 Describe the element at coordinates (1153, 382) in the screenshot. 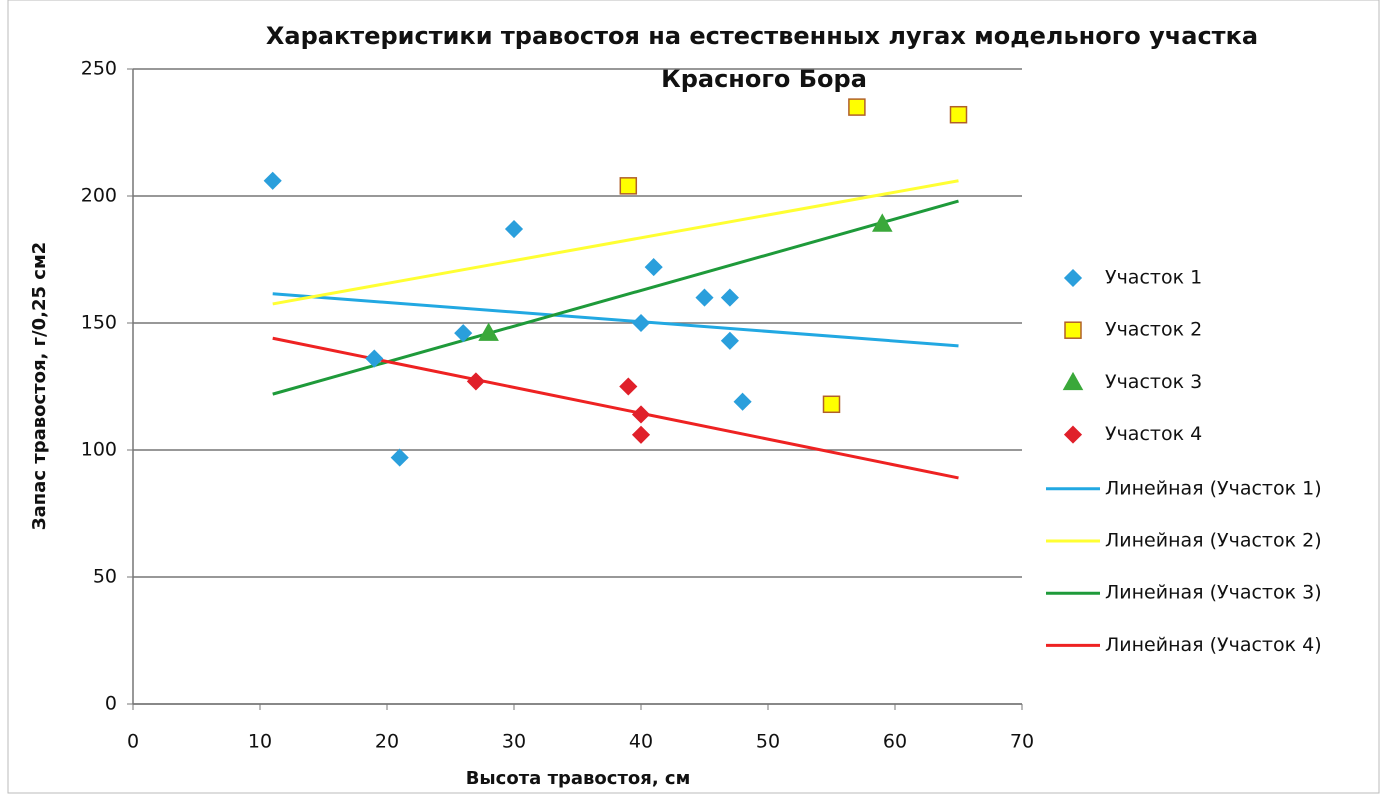

I see `legend-label: Участок 3` at that location.